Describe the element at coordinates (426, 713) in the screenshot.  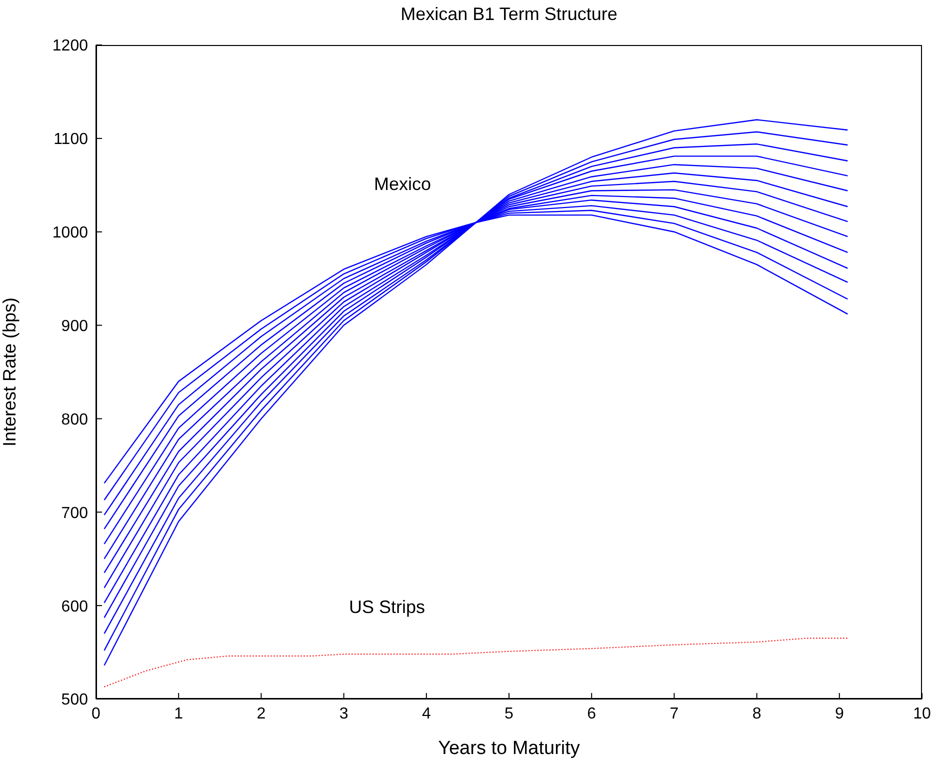
I see `x-tick-label: 4` at that location.